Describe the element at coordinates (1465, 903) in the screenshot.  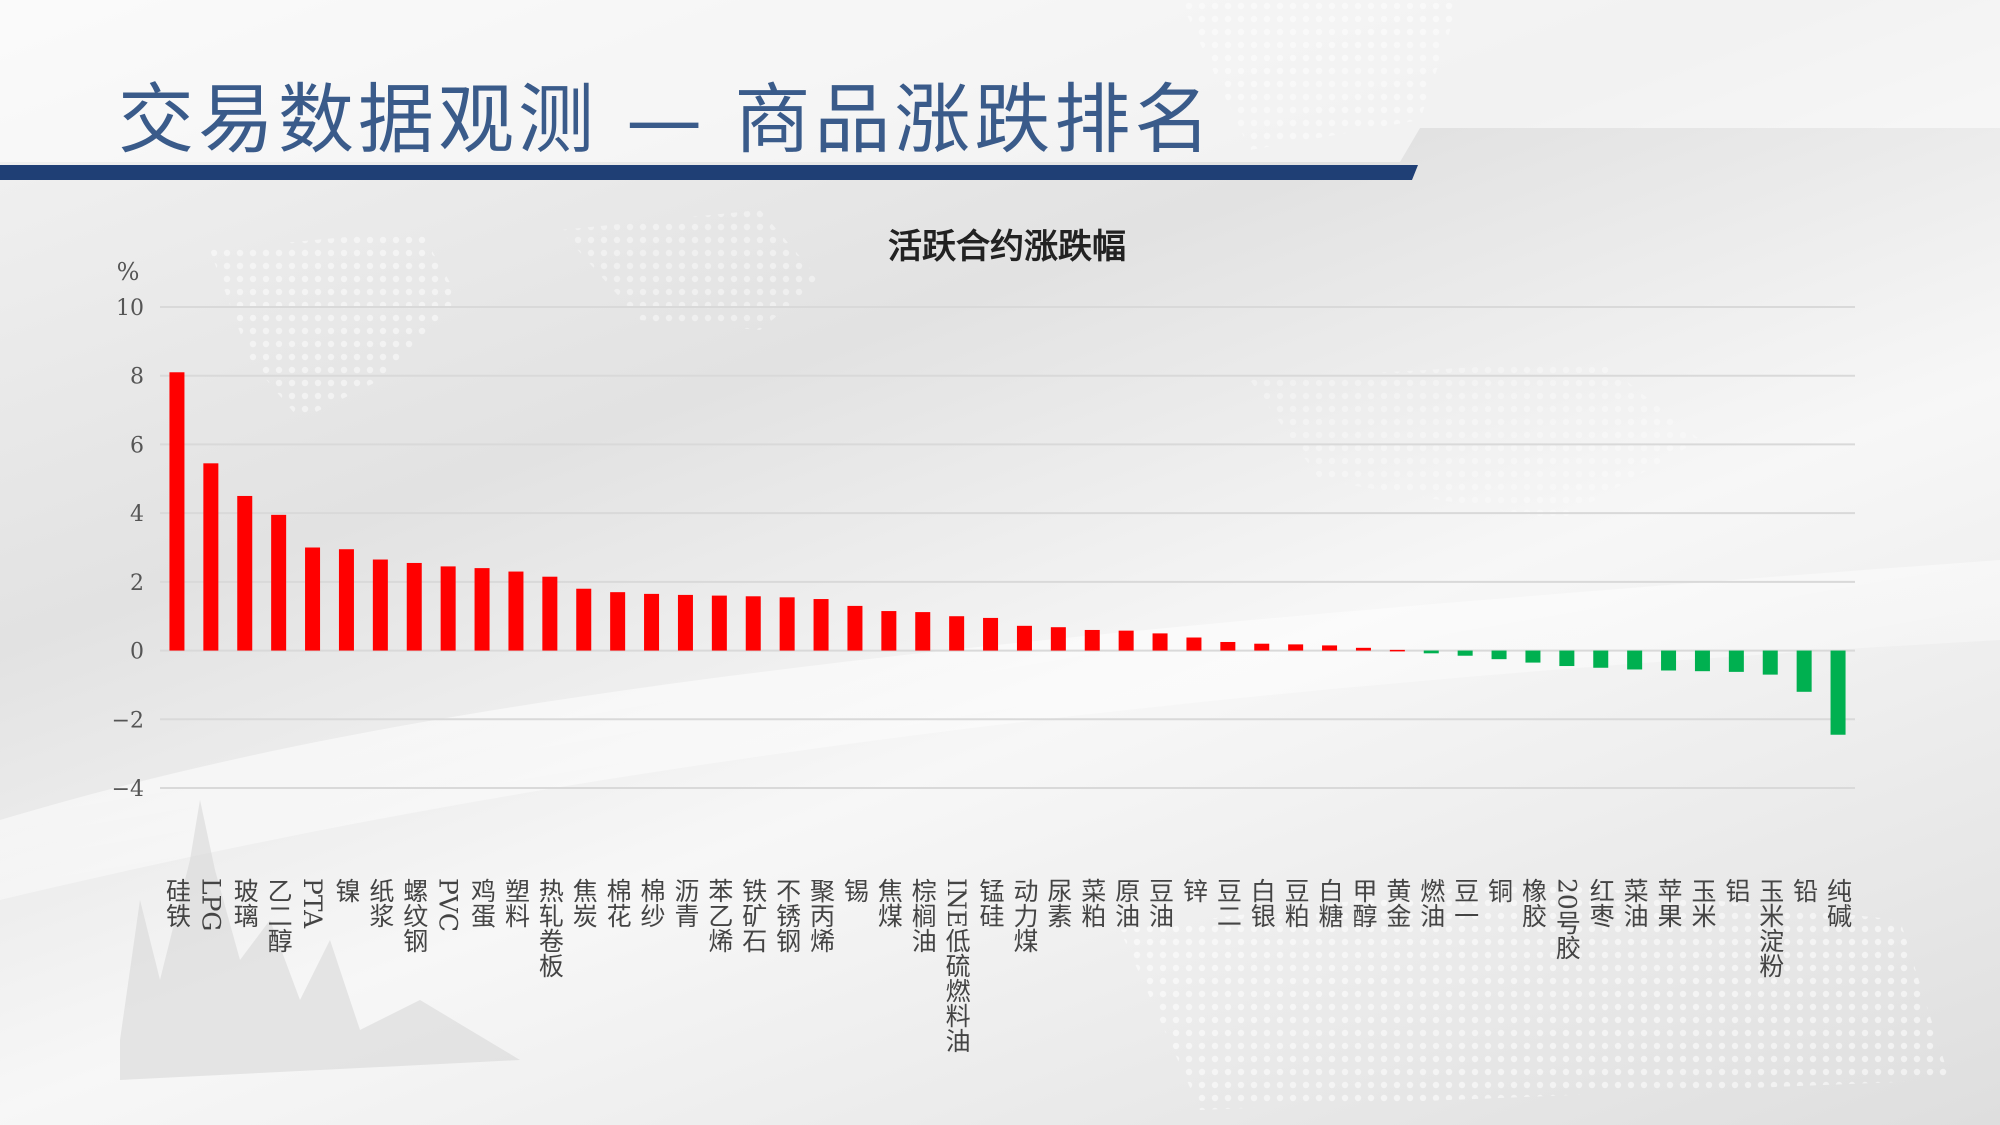
I see `x-category-label: 豆一` at that location.